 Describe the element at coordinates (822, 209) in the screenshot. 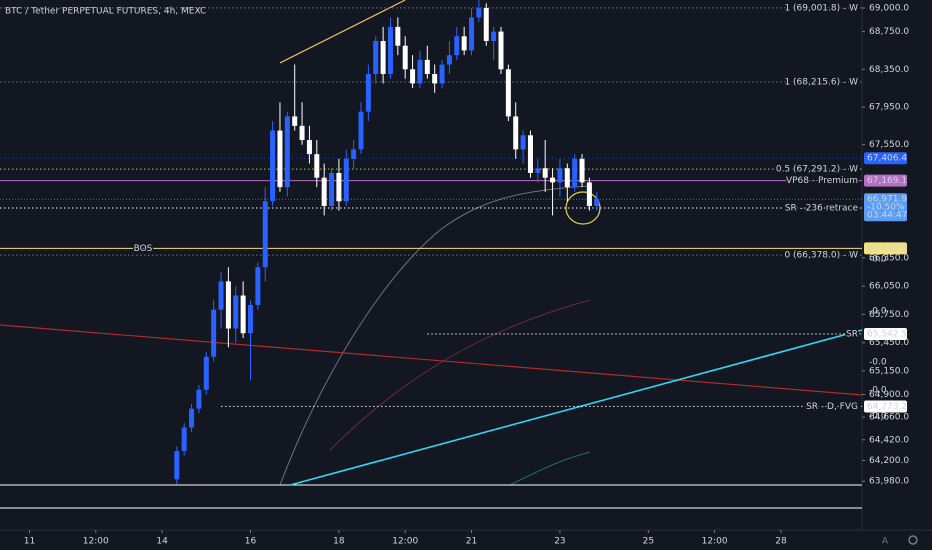

I see `level-label: SR - 236 retrace` at that location.